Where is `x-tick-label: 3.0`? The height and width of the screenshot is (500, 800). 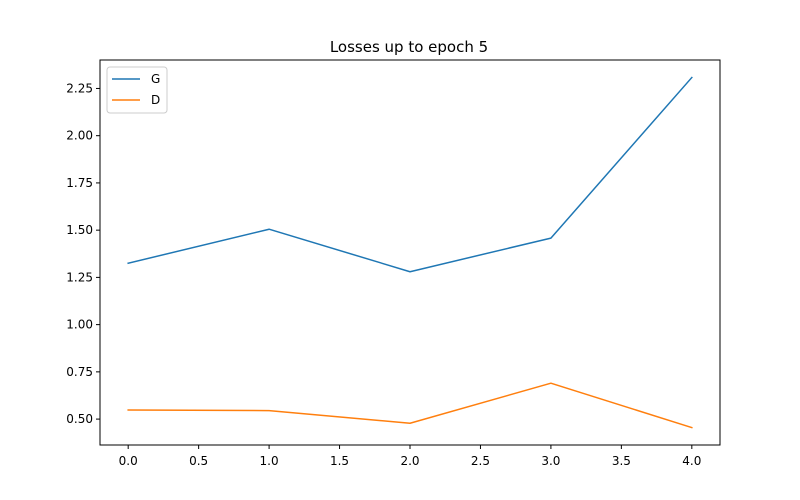
x-tick-label: 3.0 is located at coordinates (550, 461).